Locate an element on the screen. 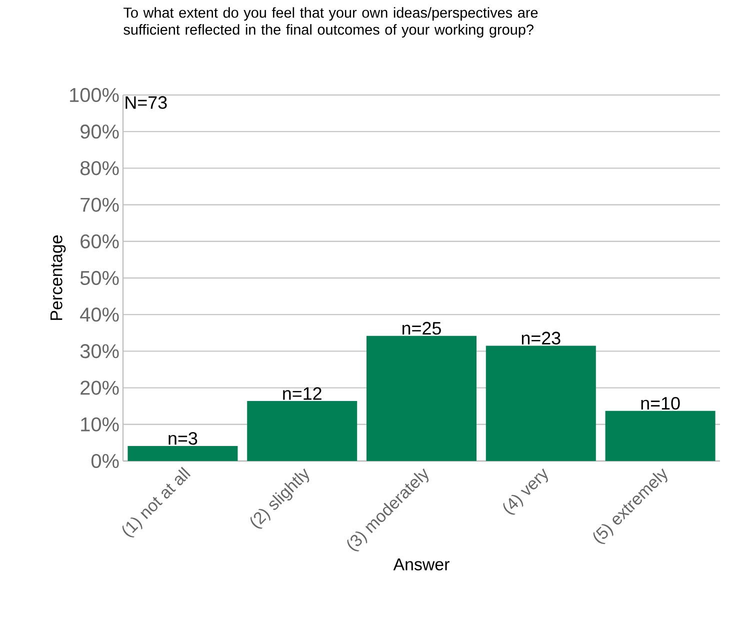 This screenshot has width=732, height=623. annotation: n=10 is located at coordinates (660, 403).